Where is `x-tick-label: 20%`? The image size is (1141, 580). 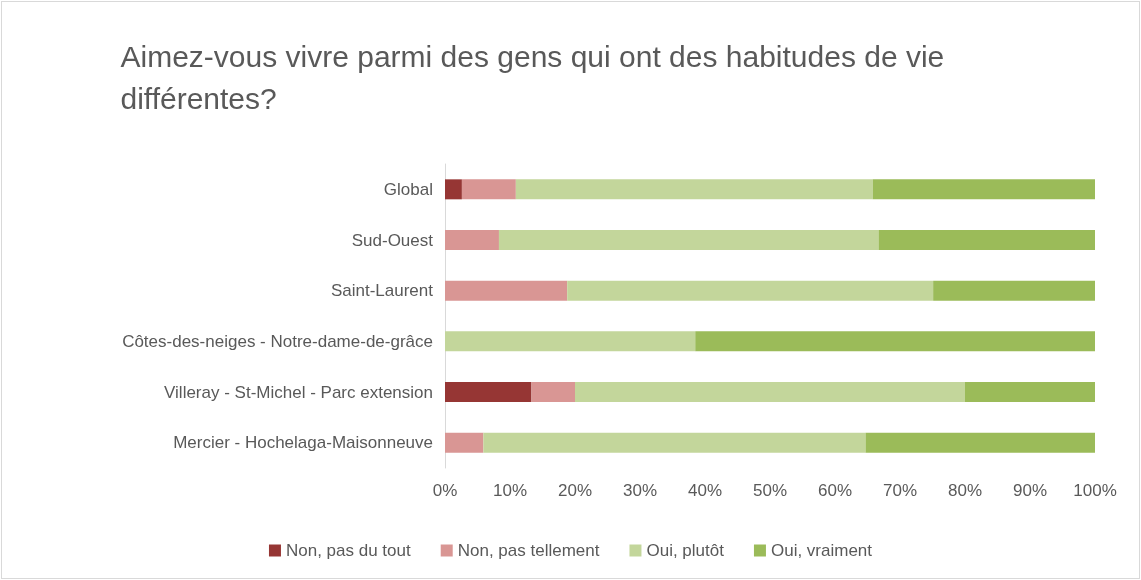
x-tick-label: 20% is located at coordinates (575, 490).